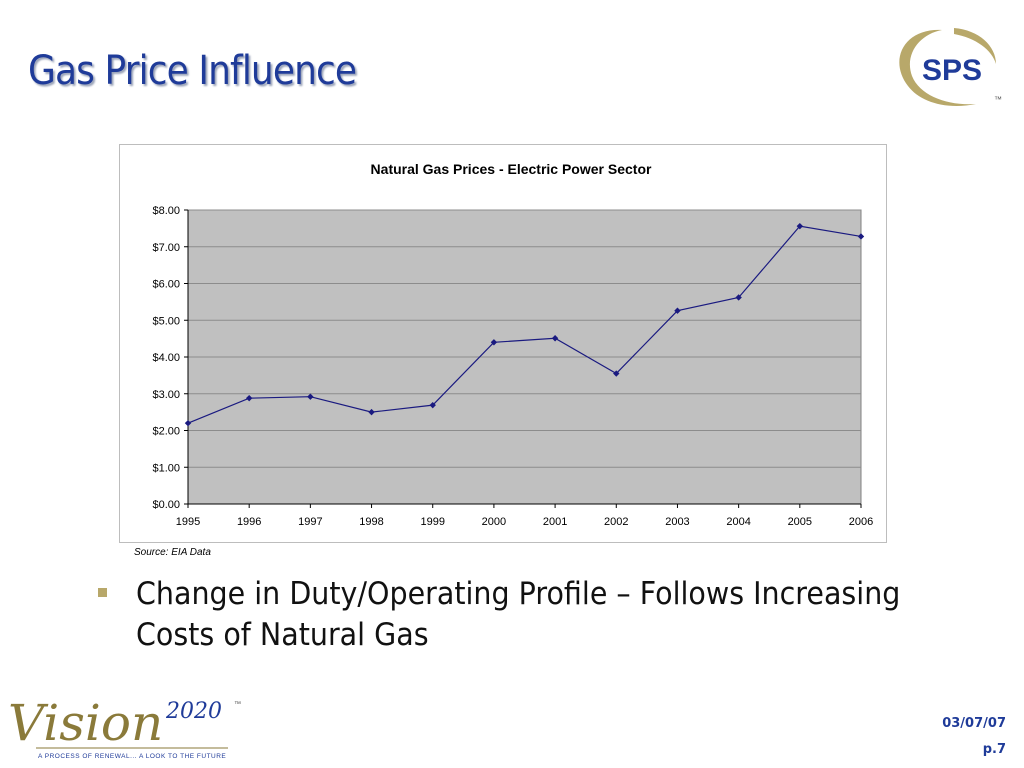  I want to click on page-title: Gas Price Influence, so click(192, 71).